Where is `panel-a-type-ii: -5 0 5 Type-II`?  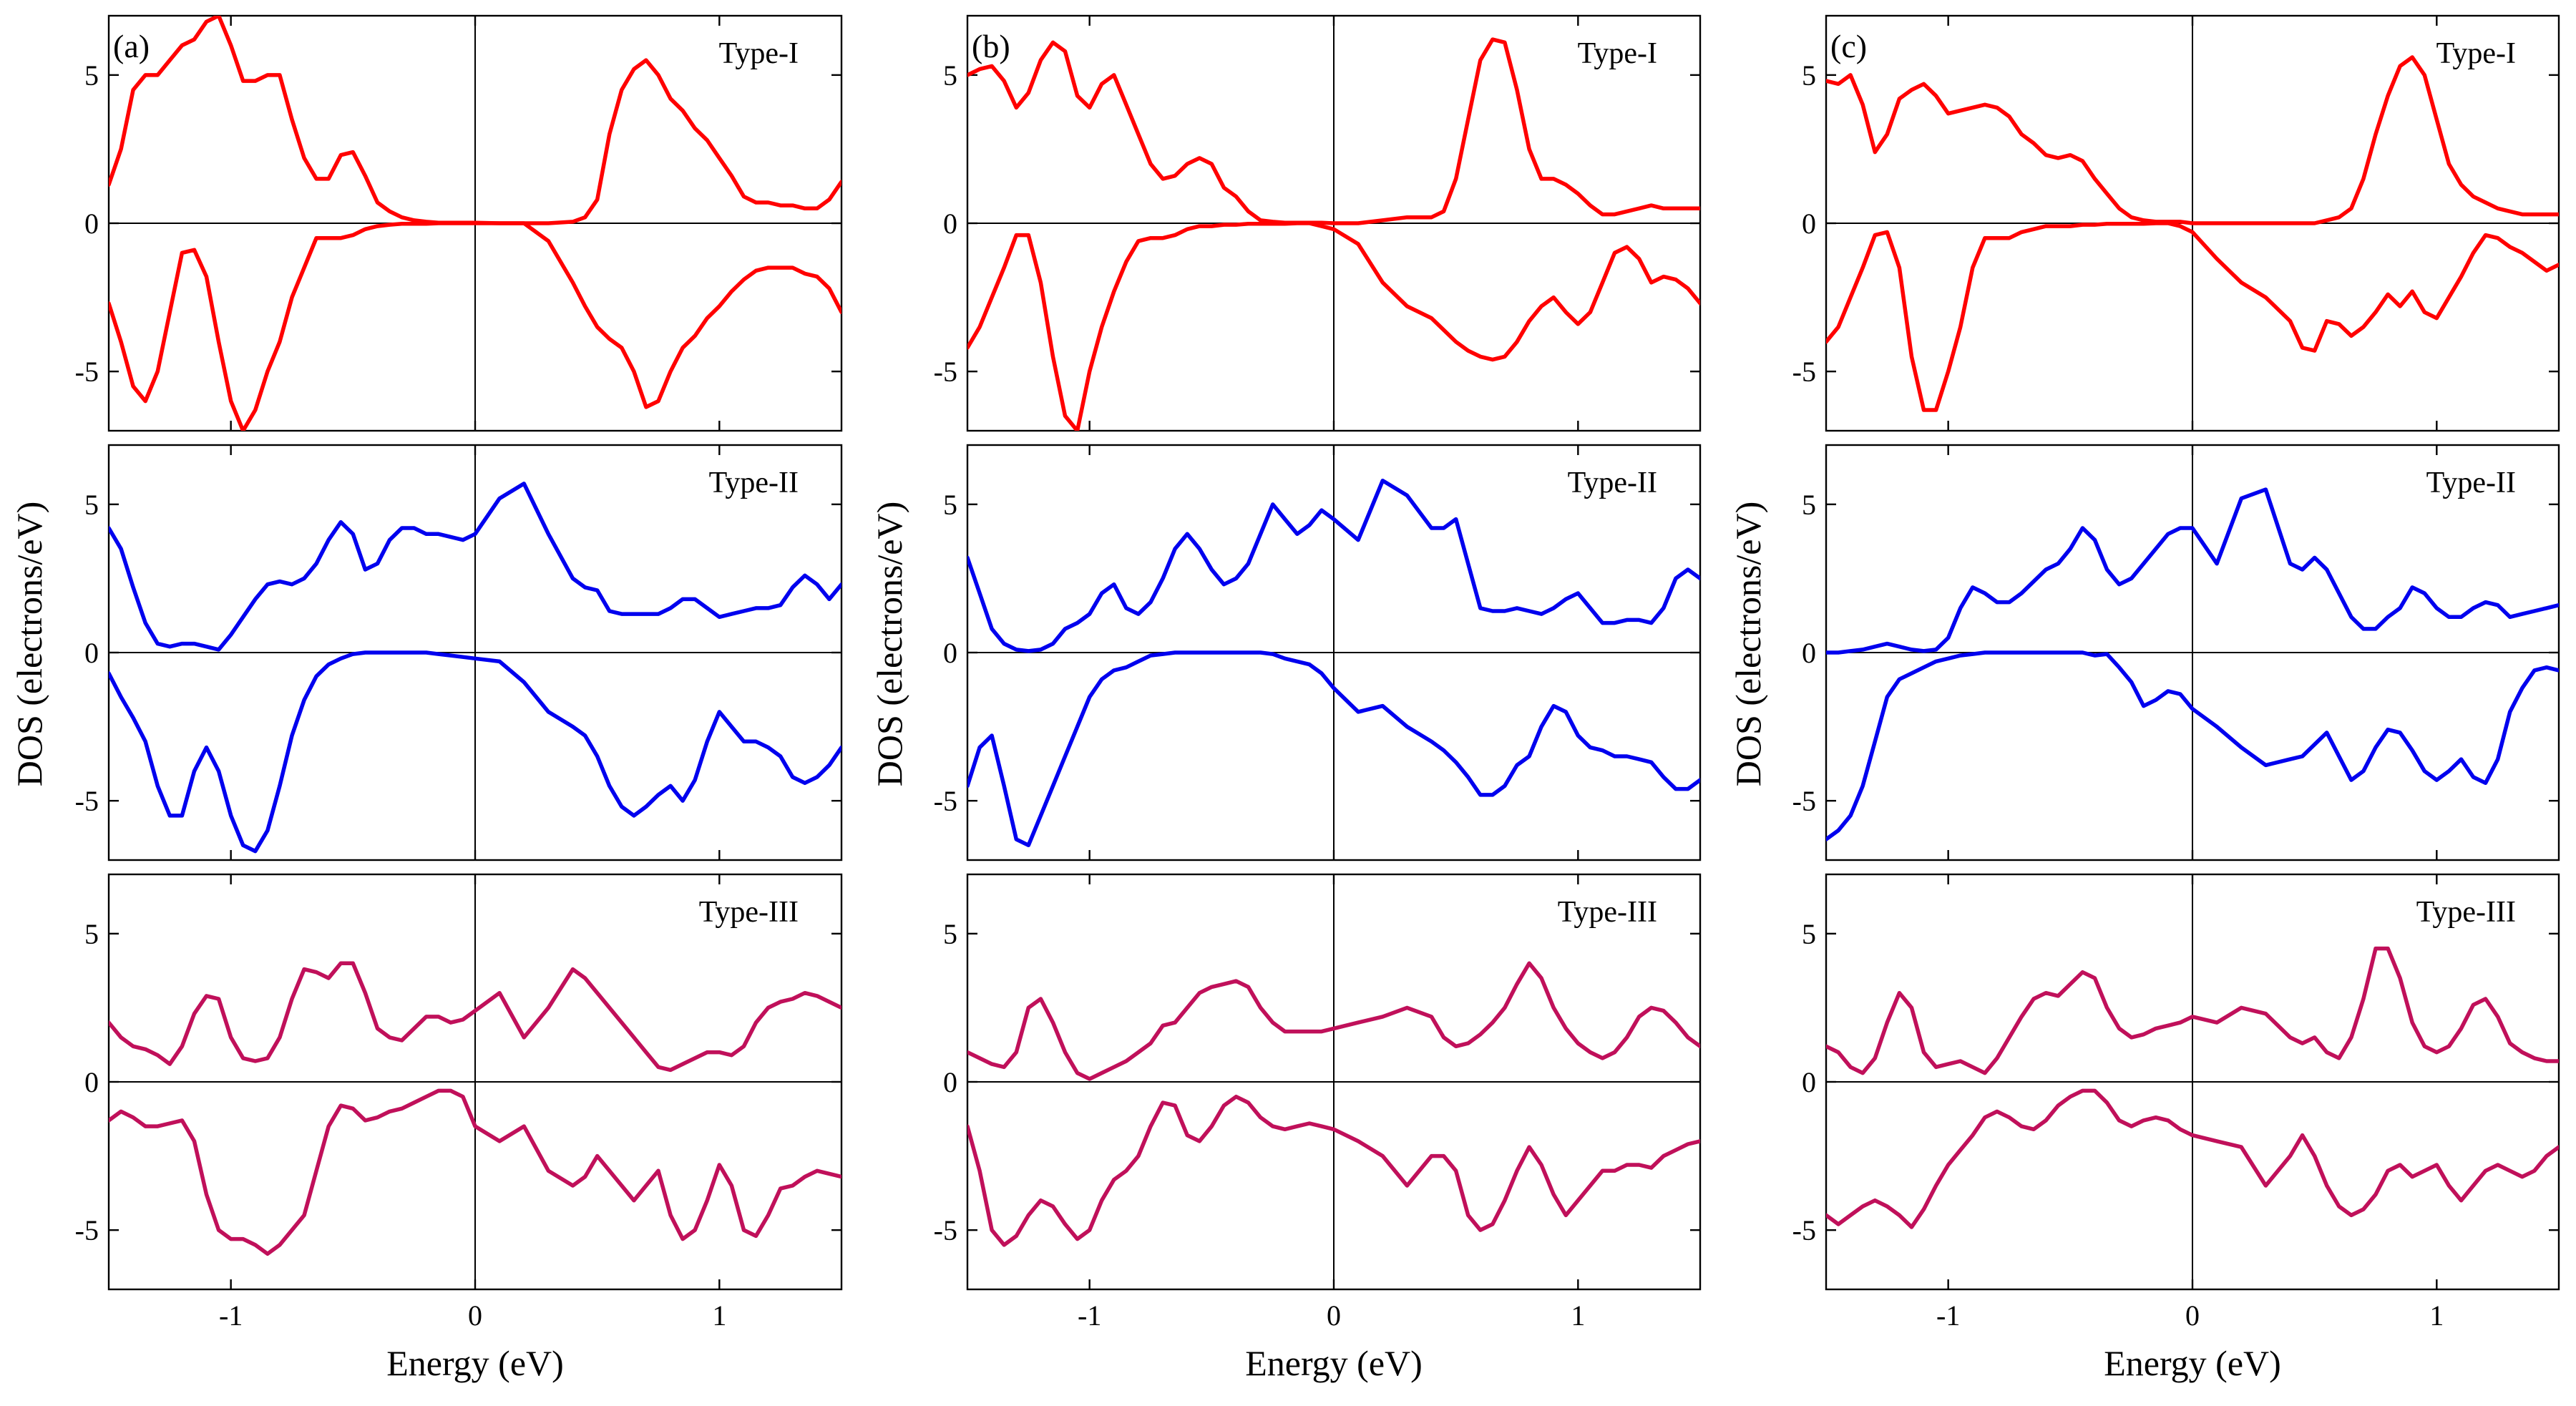
panel-a-type-ii: -5 0 5 Type-II is located at coordinates (459, 652).